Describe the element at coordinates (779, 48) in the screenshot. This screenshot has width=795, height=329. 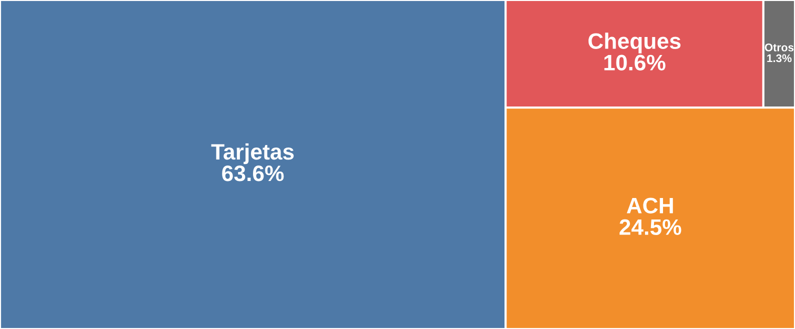
I see `category-label: Otros` at that location.